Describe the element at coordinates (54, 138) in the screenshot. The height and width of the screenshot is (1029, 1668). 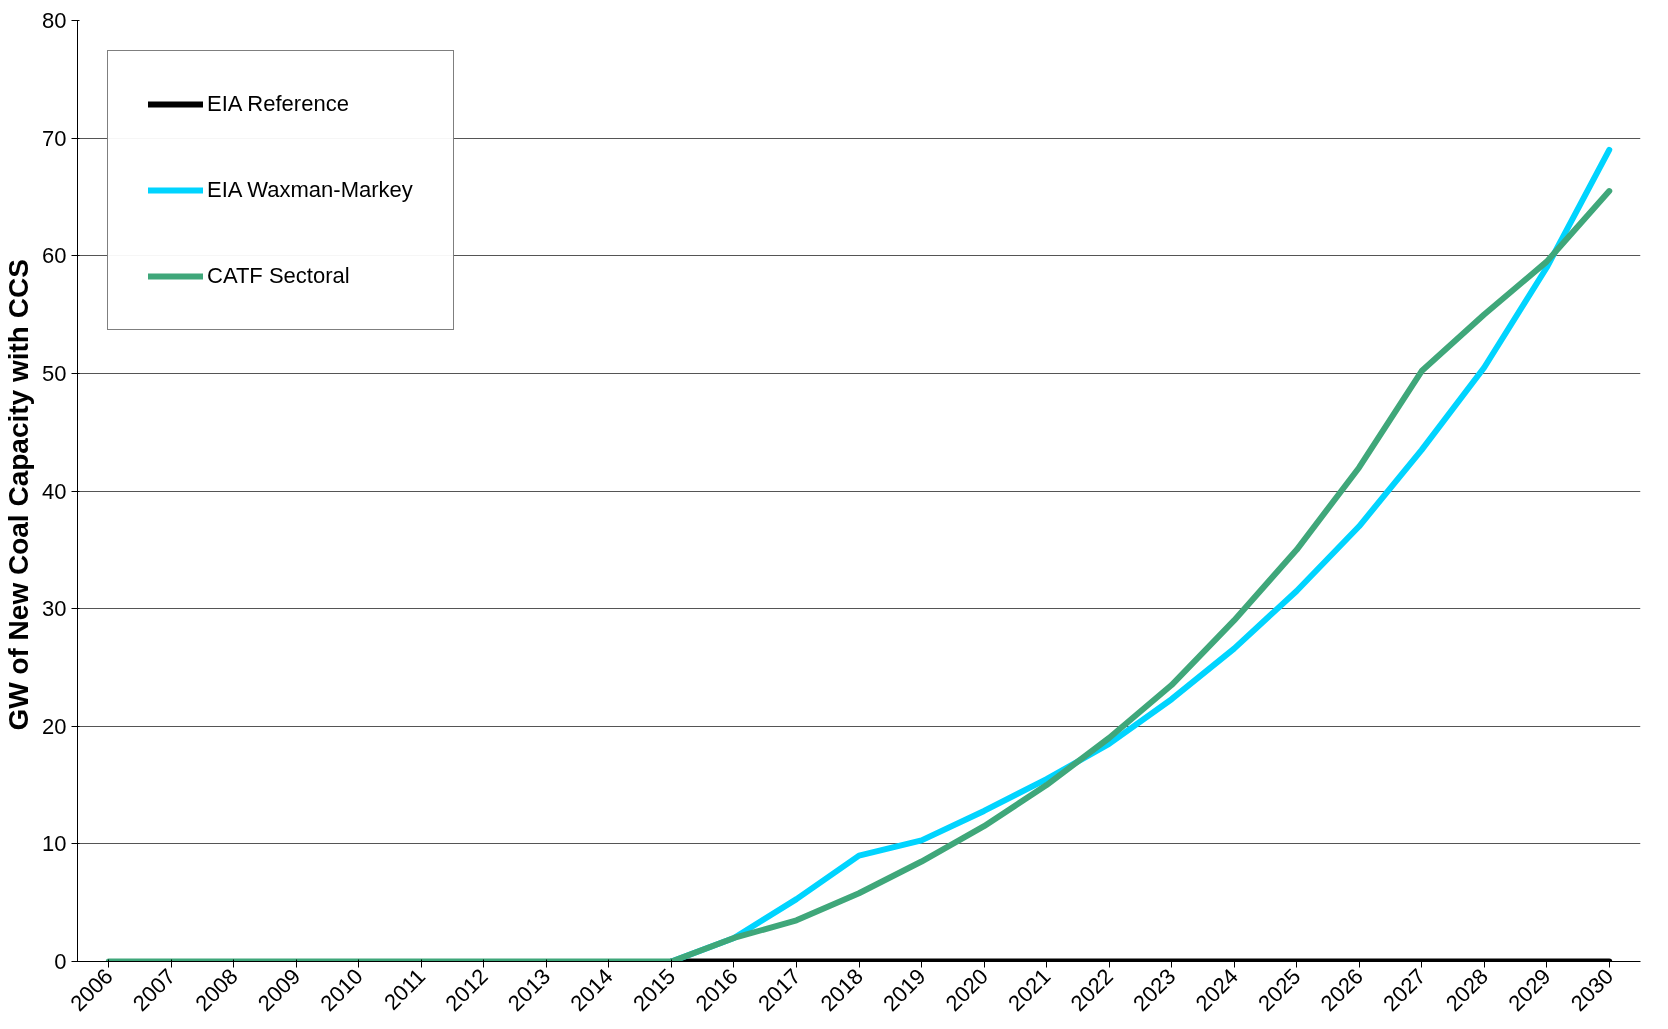
I see `y-tick-label: 70` at that location.